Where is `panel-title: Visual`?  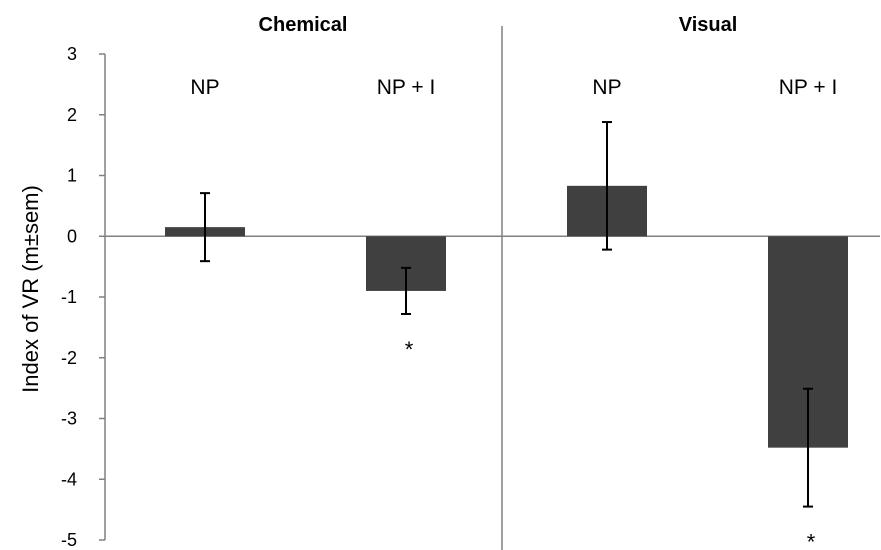
panel-title: Visual is located at coordinates (708, 25).